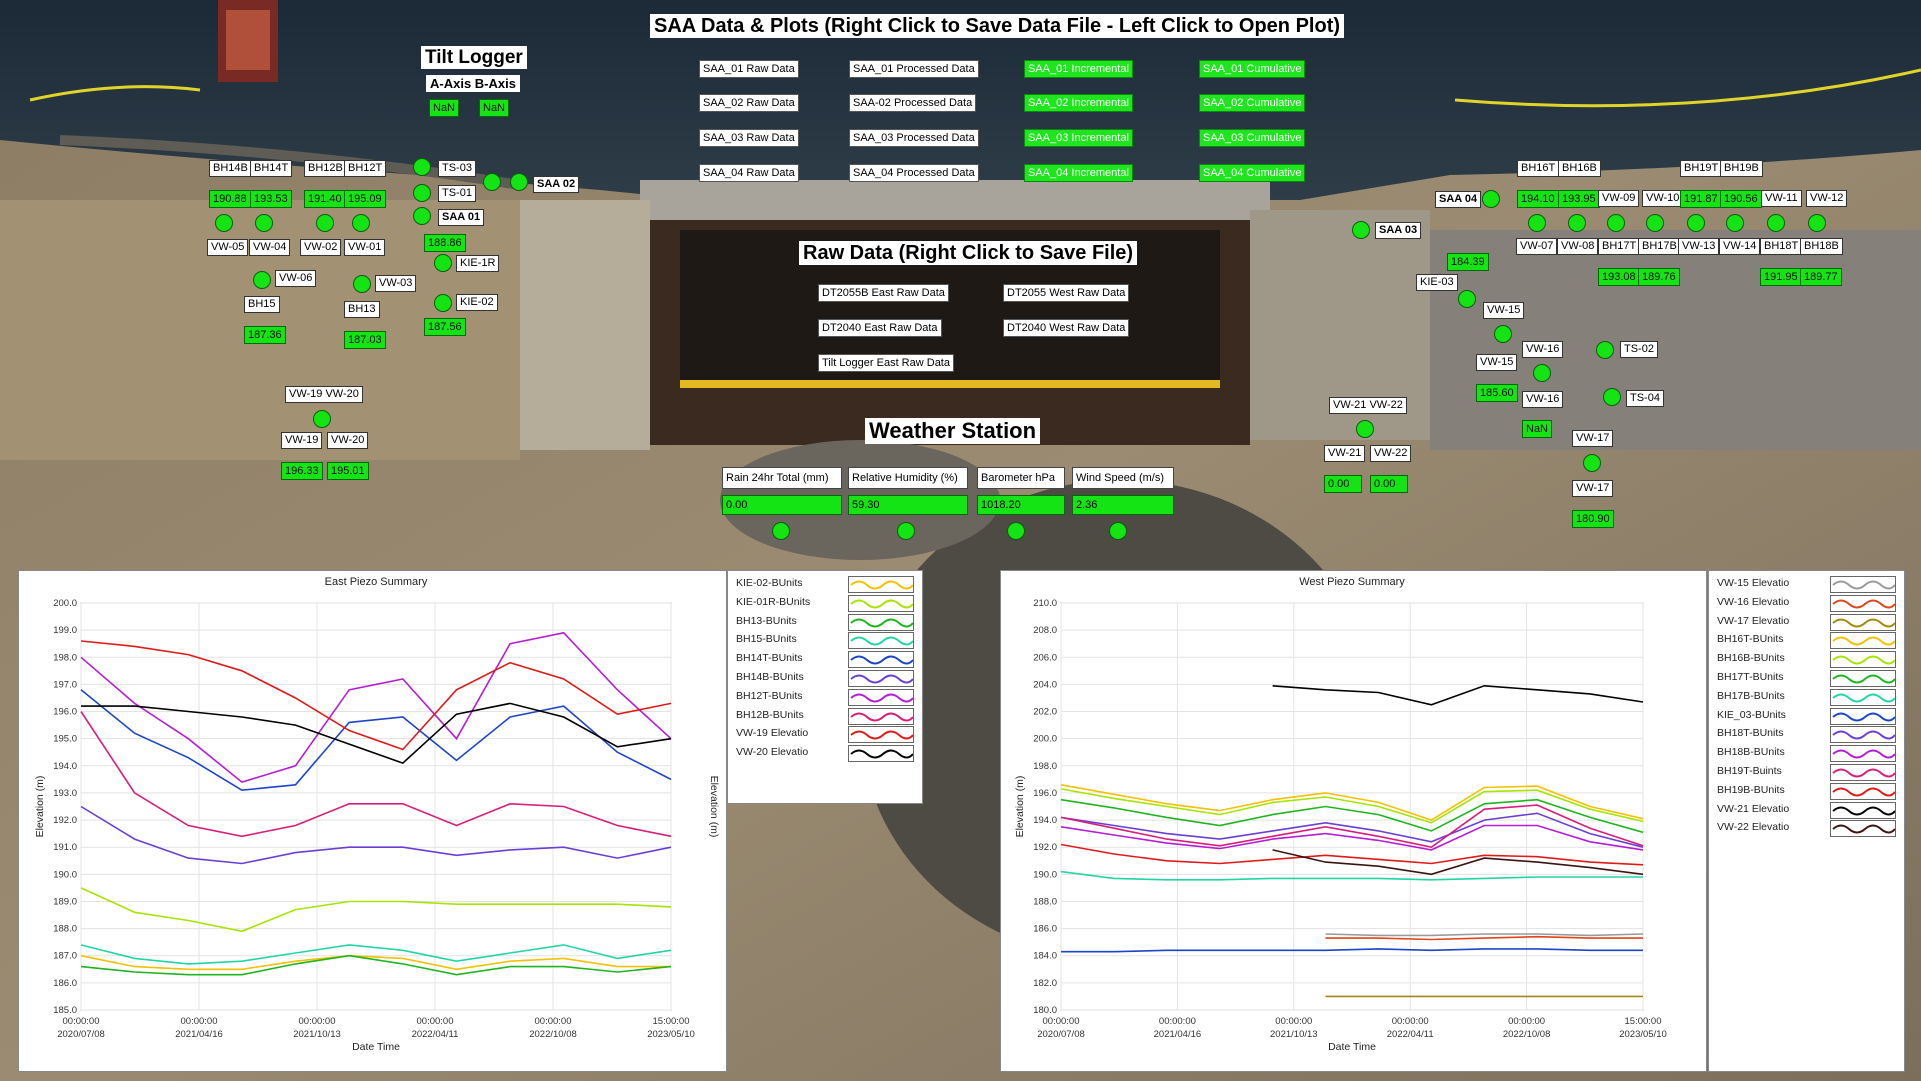 This screenshot has width=1921, height=1081. What do you see at coordinates (1781, 277) in the screenshot?
I see `bh18t-value: 191.95` at bounding box center [1781, 277].